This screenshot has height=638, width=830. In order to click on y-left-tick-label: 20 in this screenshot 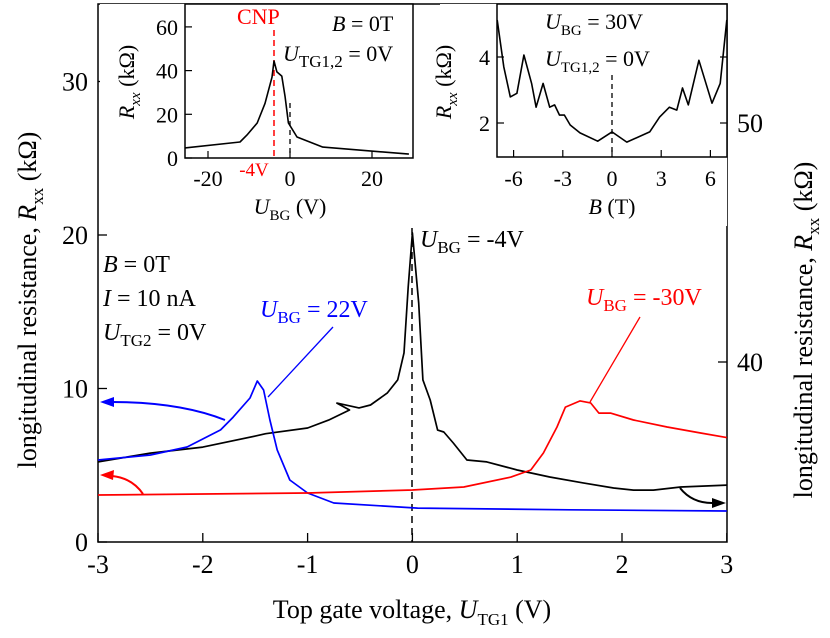, I will do `click(75, 235)`.